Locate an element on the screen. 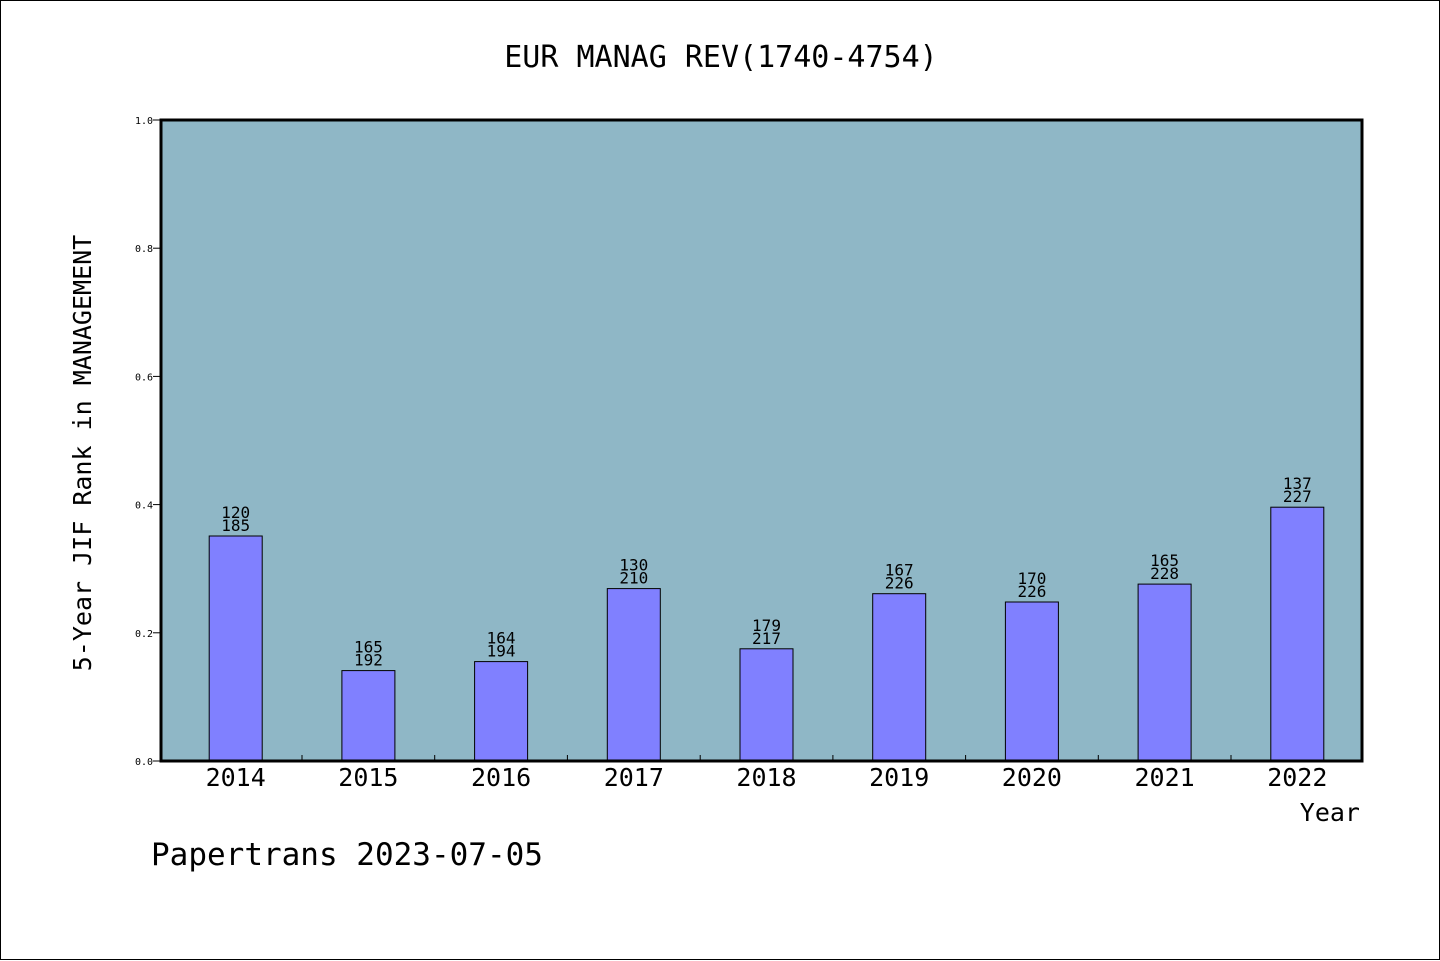  bar-label-total-2021: 228 is located at coordinates (1164, 573).